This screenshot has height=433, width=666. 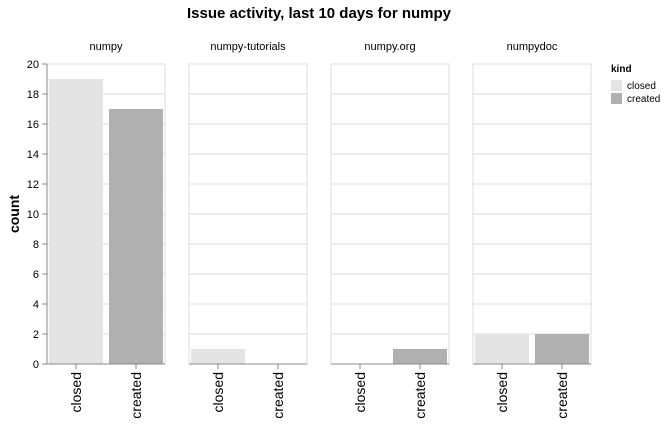 I want to click on legend-title: kind, so click(x=621, y=69).